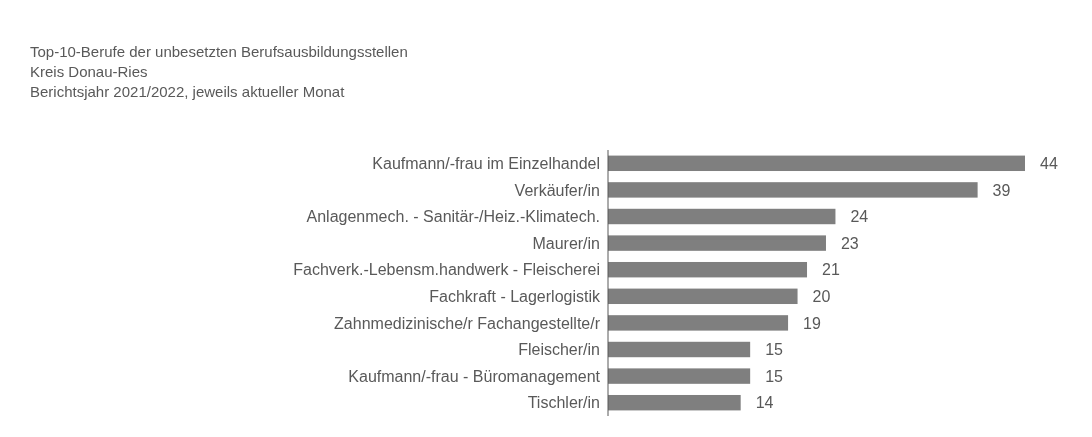 The width and height of the screenshot is (1092, 437). What do you see at coordinates (1049, 163) in the screenshot?
I see `data-label: 44` at bounding box center [1049, 163].